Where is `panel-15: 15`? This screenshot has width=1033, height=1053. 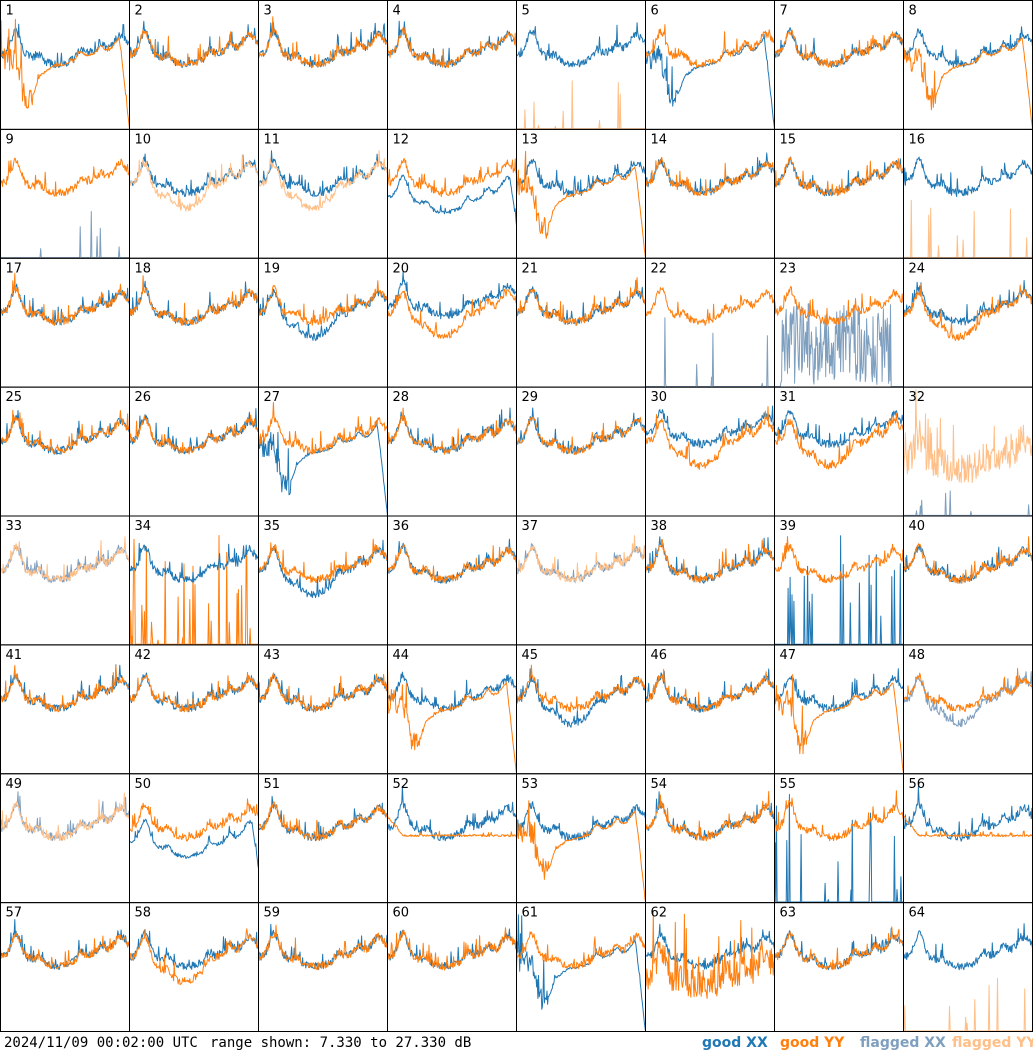
panel-15: 15 is located at coordinates (839, 193).